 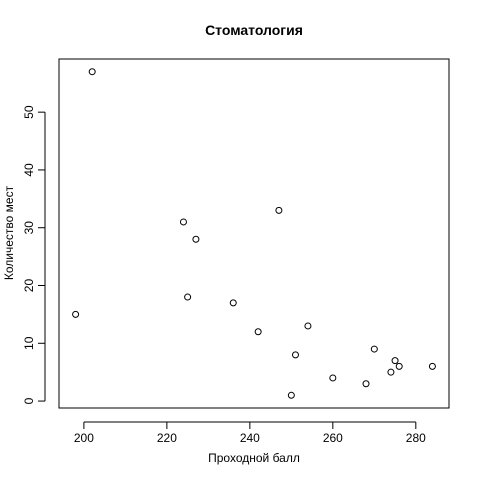 I want to click on y-tick-label: 50, so click(x=29, y=112).